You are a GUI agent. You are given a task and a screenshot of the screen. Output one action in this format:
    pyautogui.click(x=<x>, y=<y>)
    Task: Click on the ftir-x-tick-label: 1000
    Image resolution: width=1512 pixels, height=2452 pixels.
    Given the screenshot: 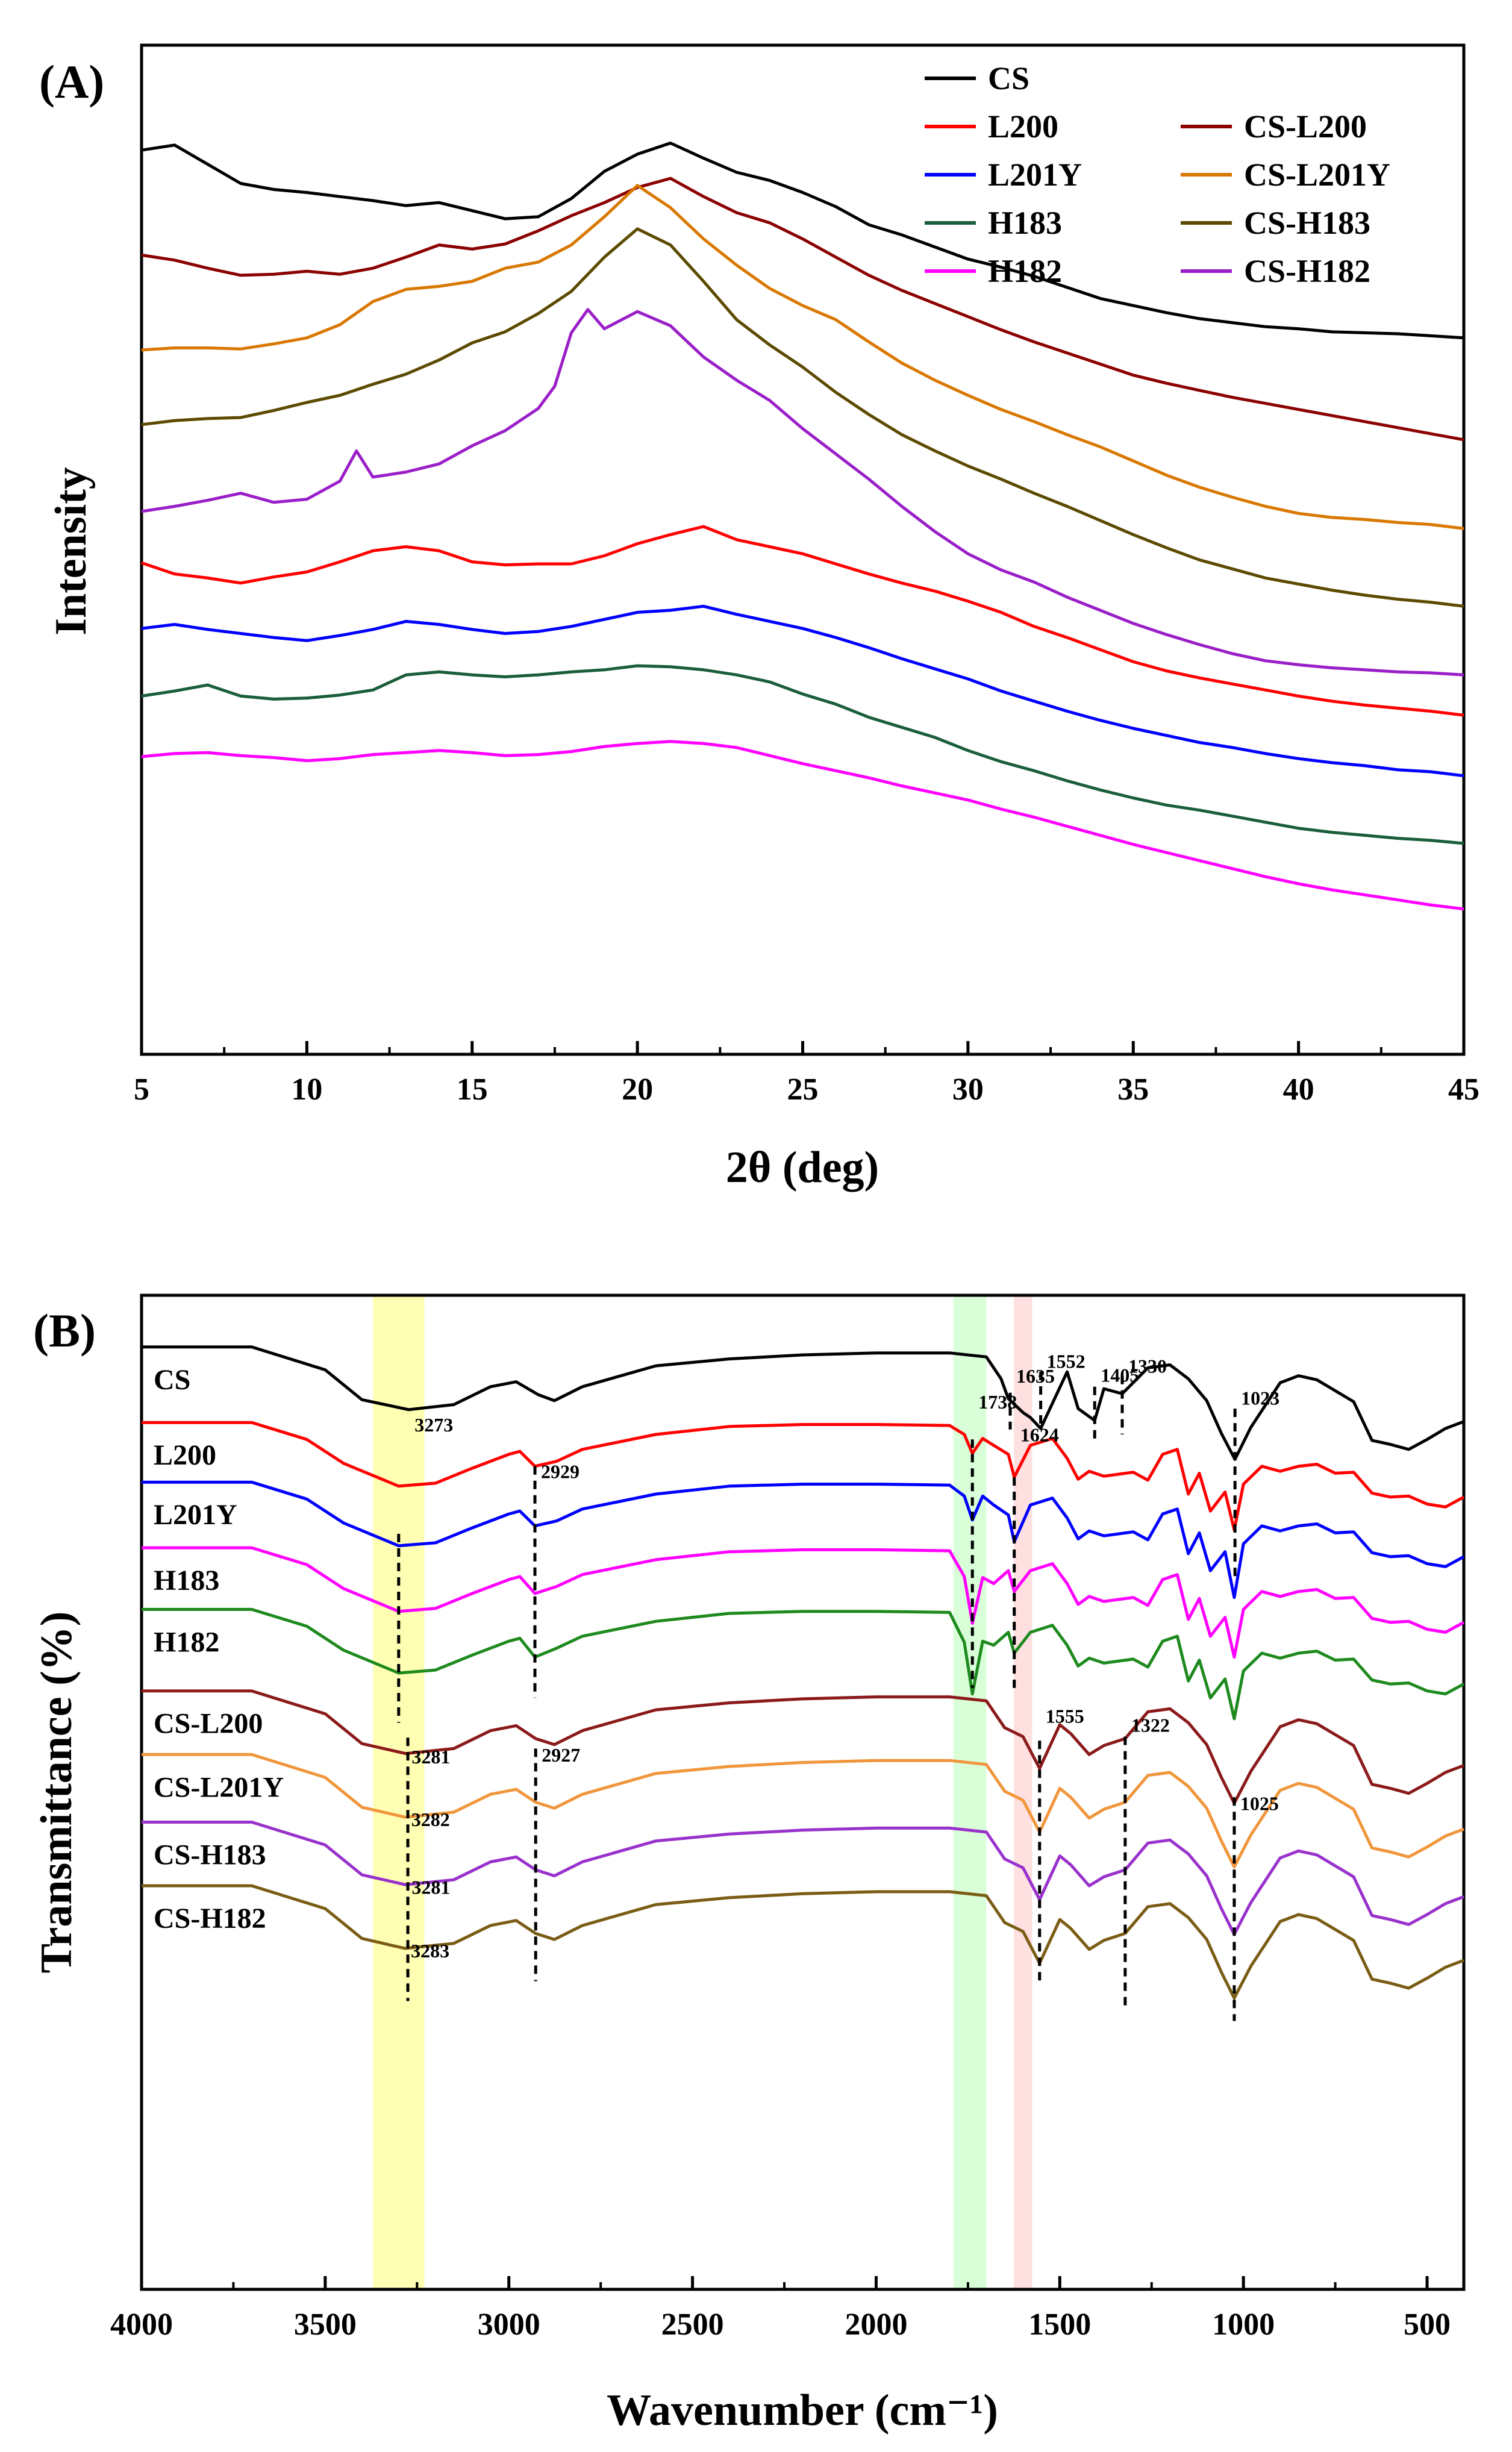 What is the action you would take?
    pyautogui.click(x=1244, y=2324)
    